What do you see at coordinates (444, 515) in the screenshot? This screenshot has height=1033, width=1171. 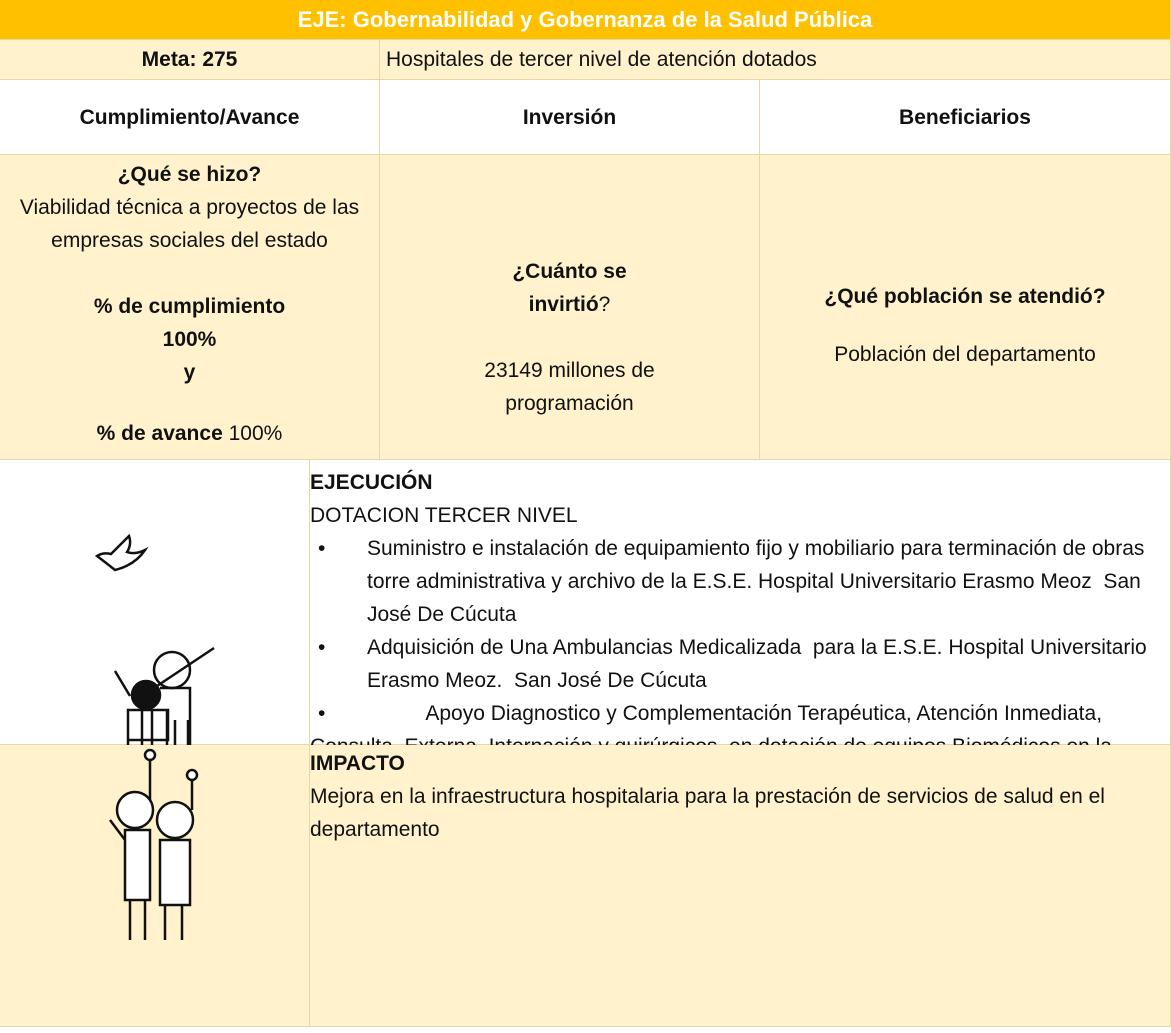 I see `ejecucion-subtitle: DOTACION TERCER NIVEL` at bounding box center [444, 515].